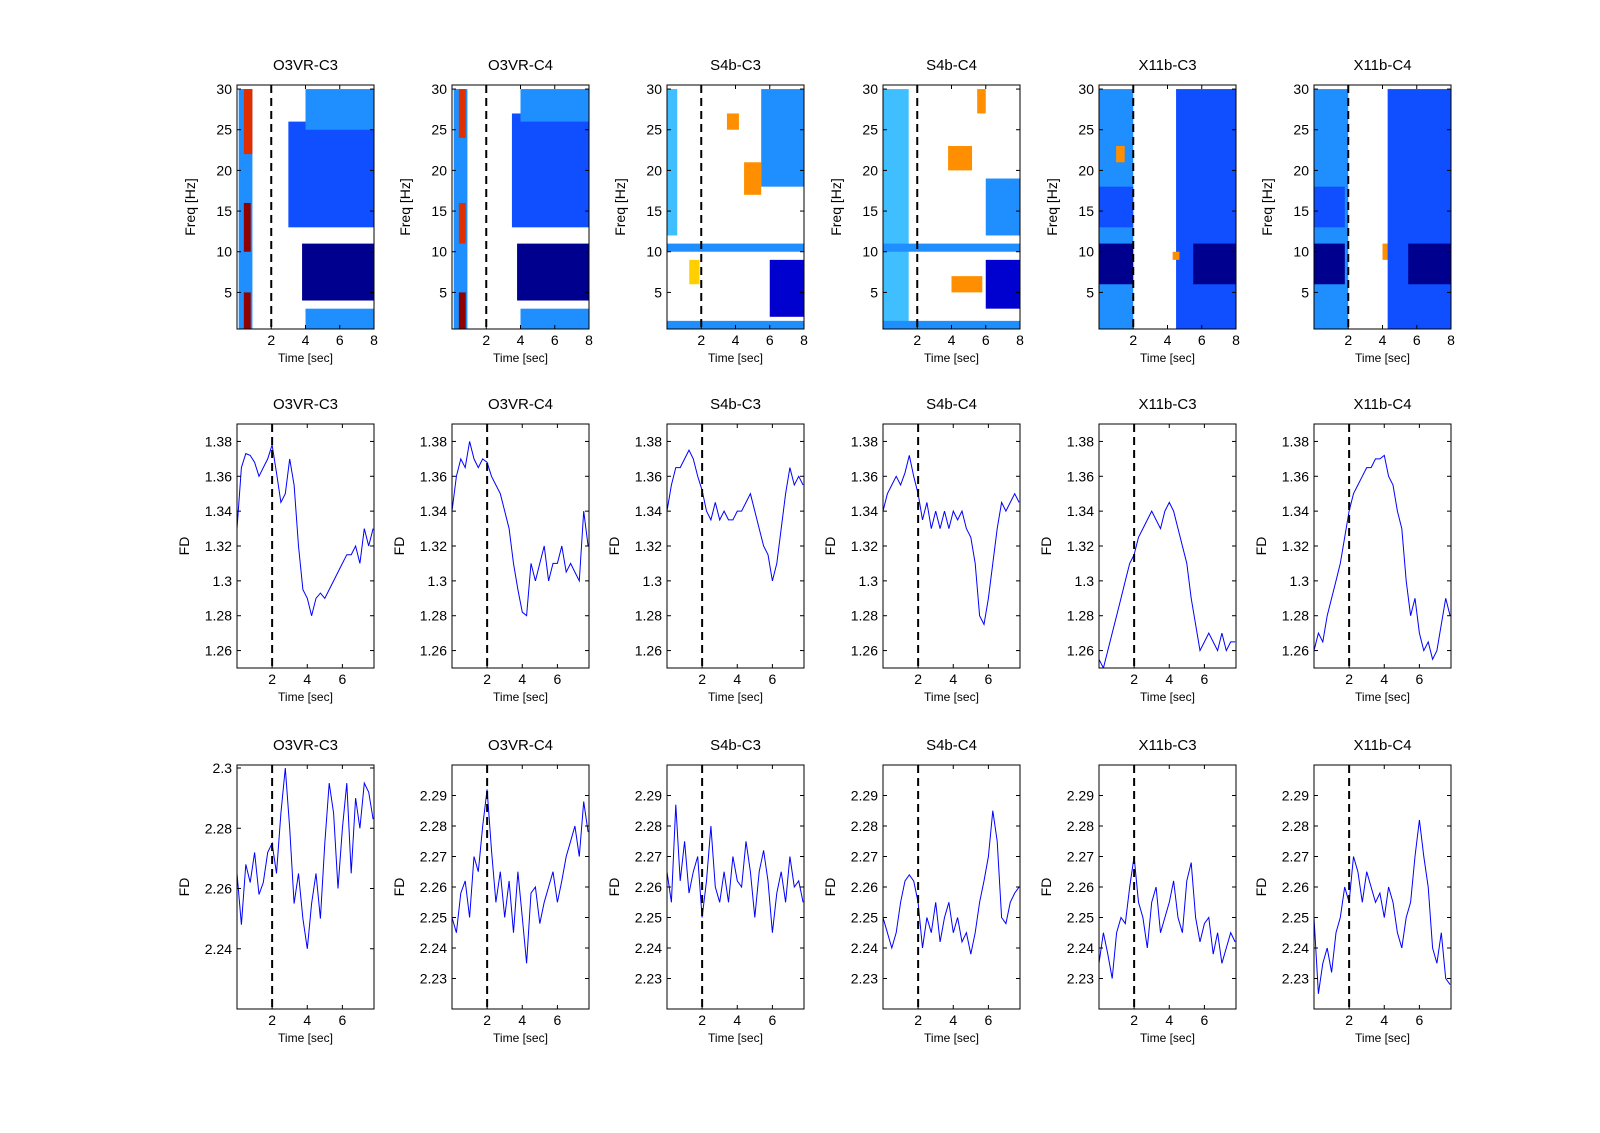 The image size is (1600, 1133). I want to click on y-tick-label: 1.32, so click(1080, 546).